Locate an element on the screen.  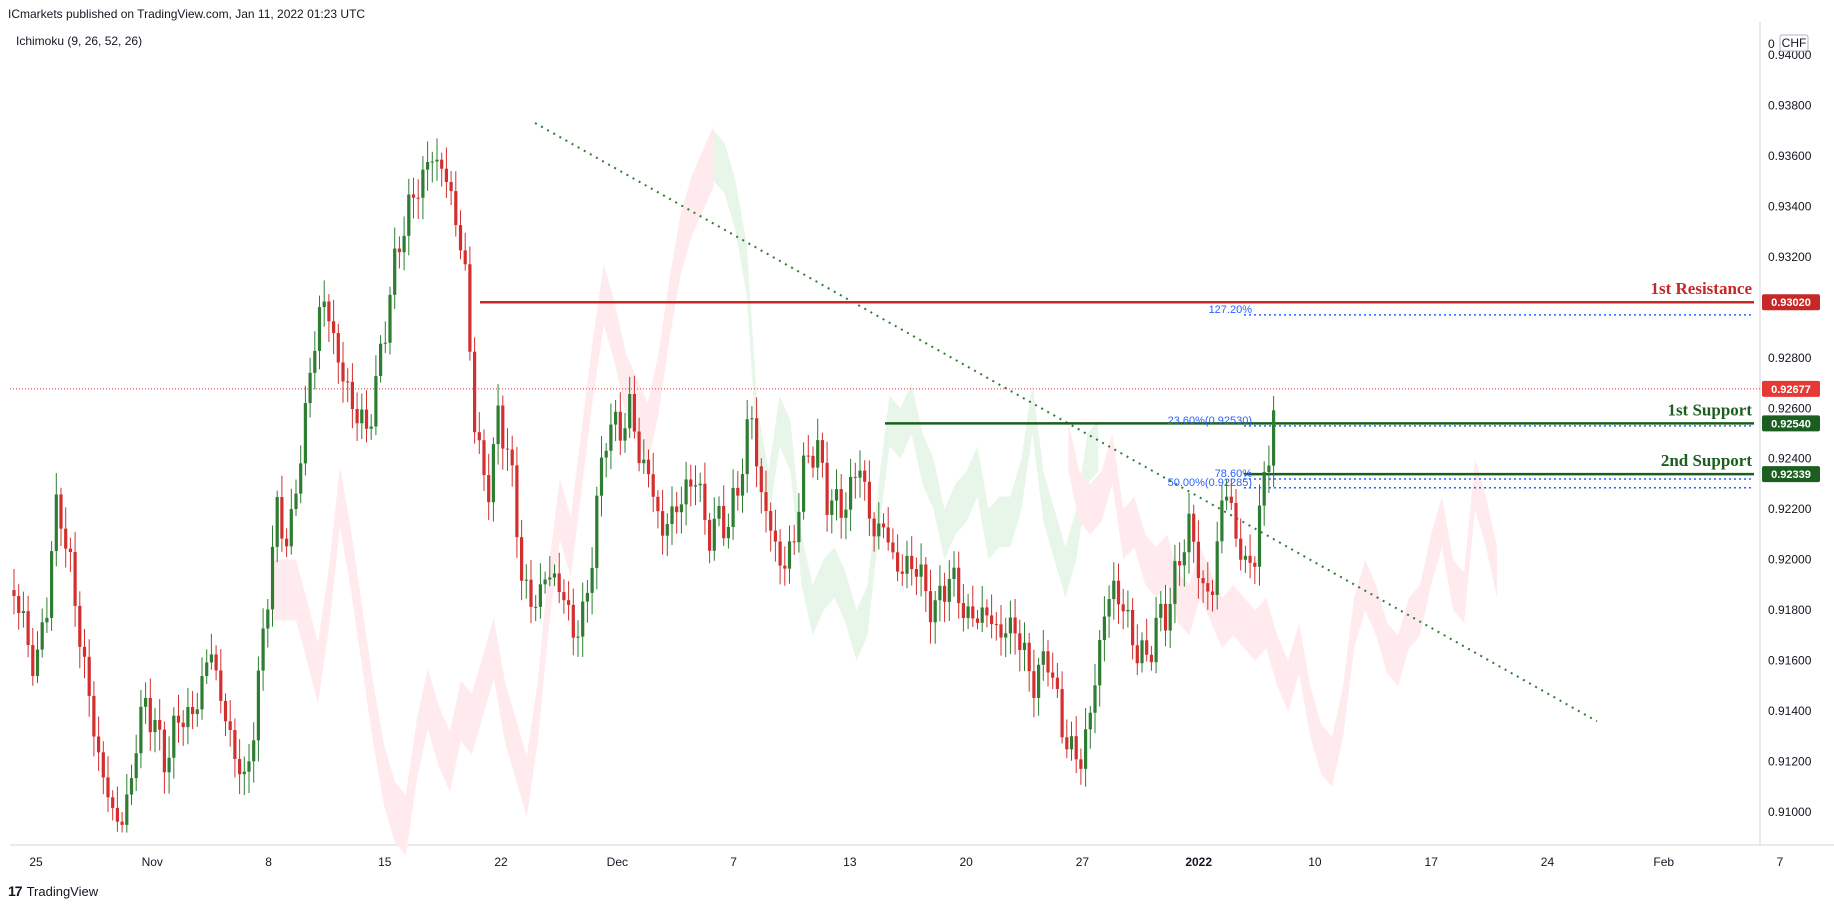
level-price-label: 0.92339 is located at coordinates (1791, 475).